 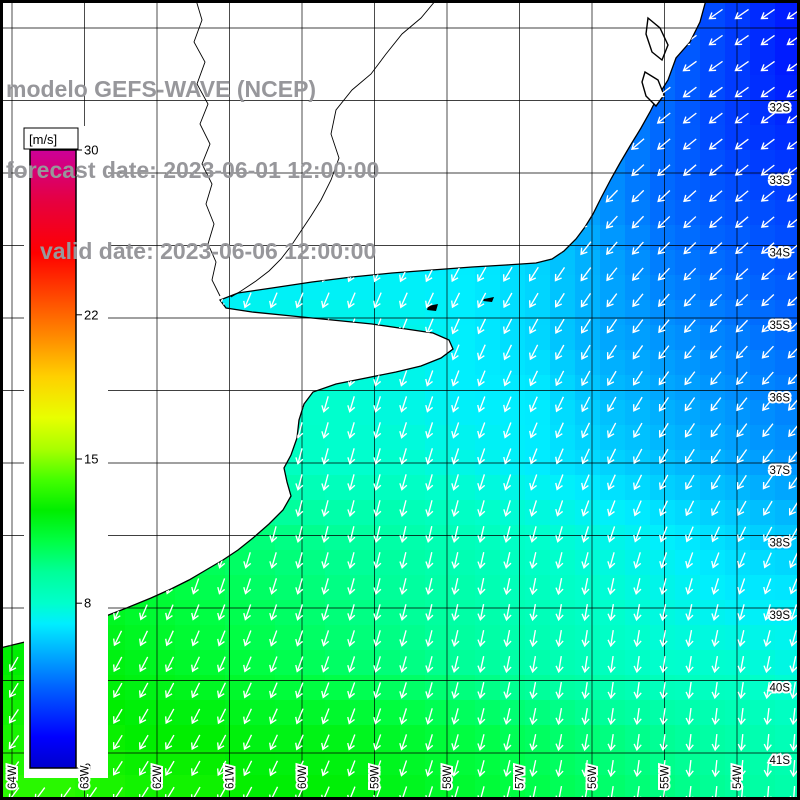 I want to click on colorbar-unit-label: [m/s], so click(x=43, y=139).